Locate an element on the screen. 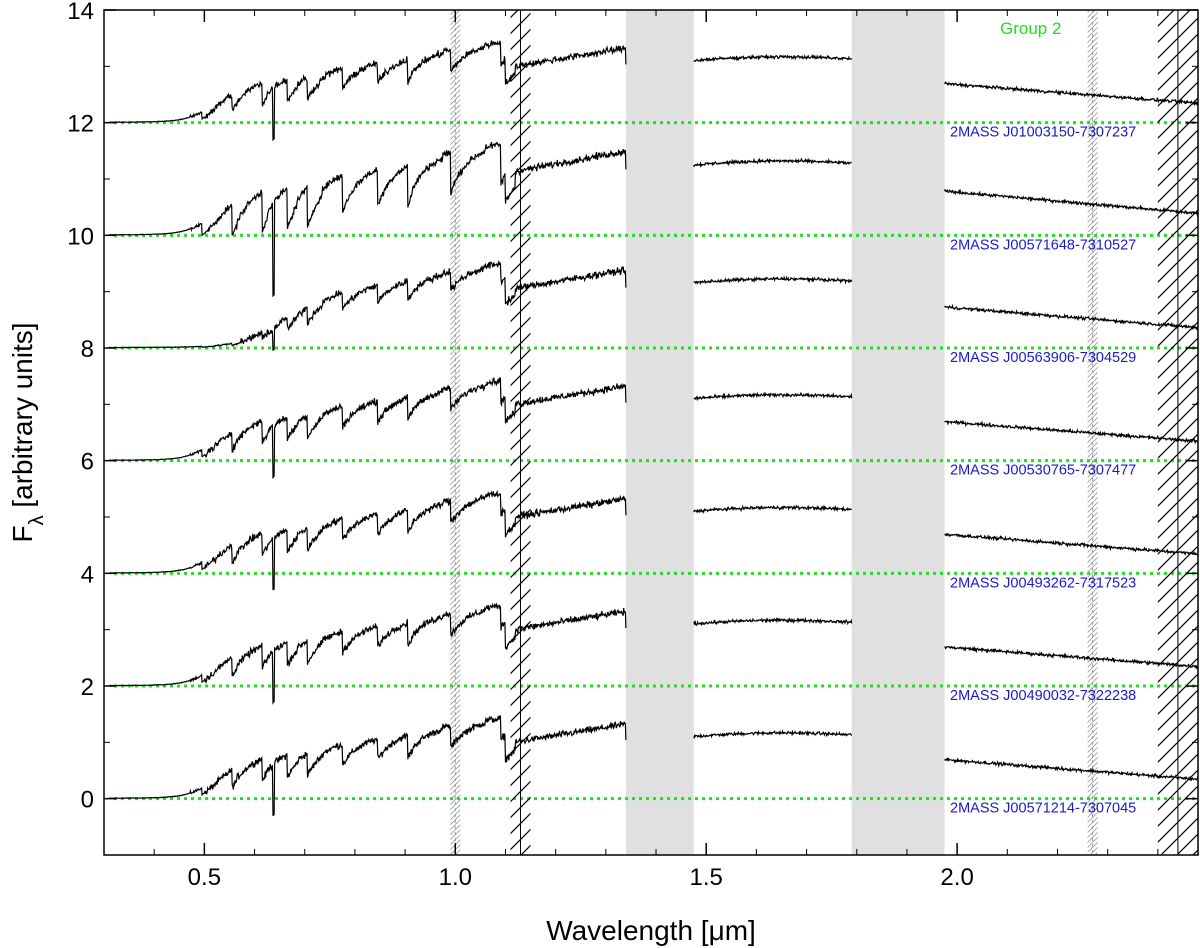 Image resolution: width=1200 pixels, height=948 pixels. y-tick-label-3: 6 is located at coordinates (87, 462).